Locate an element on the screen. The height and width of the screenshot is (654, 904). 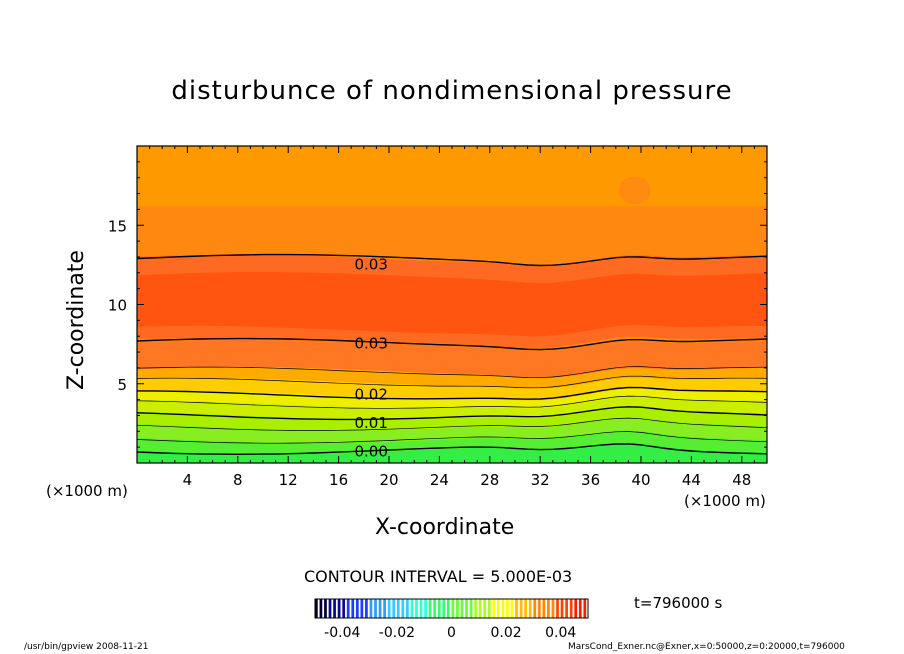
x-tick-label: 44 is located at coordinates (691, 480).